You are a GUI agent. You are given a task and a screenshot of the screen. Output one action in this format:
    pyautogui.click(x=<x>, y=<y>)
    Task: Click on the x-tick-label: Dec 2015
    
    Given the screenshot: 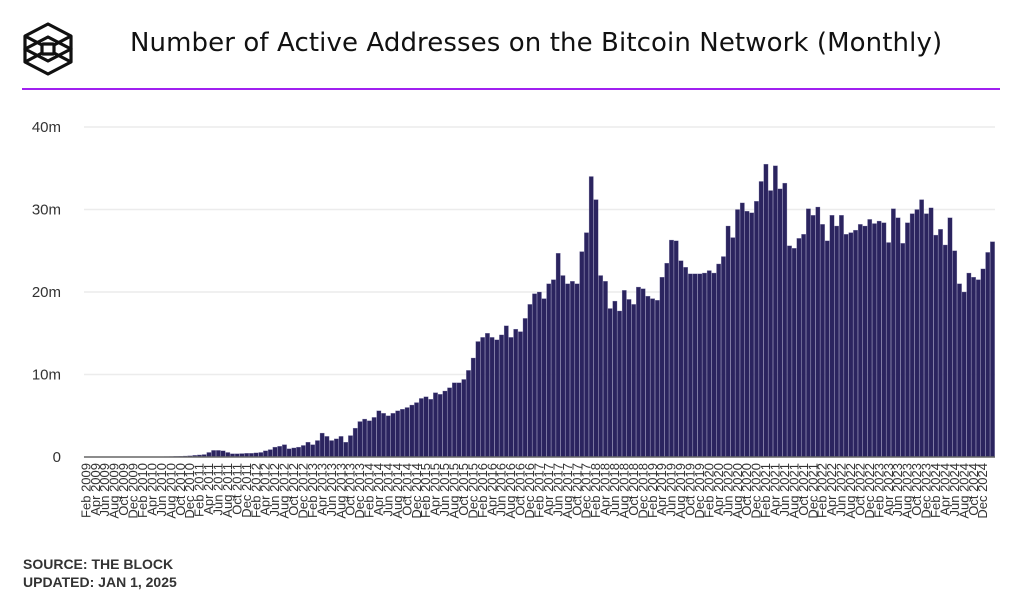 What is the action you would take?
    pyautogui.click(x=472, y=491)
    